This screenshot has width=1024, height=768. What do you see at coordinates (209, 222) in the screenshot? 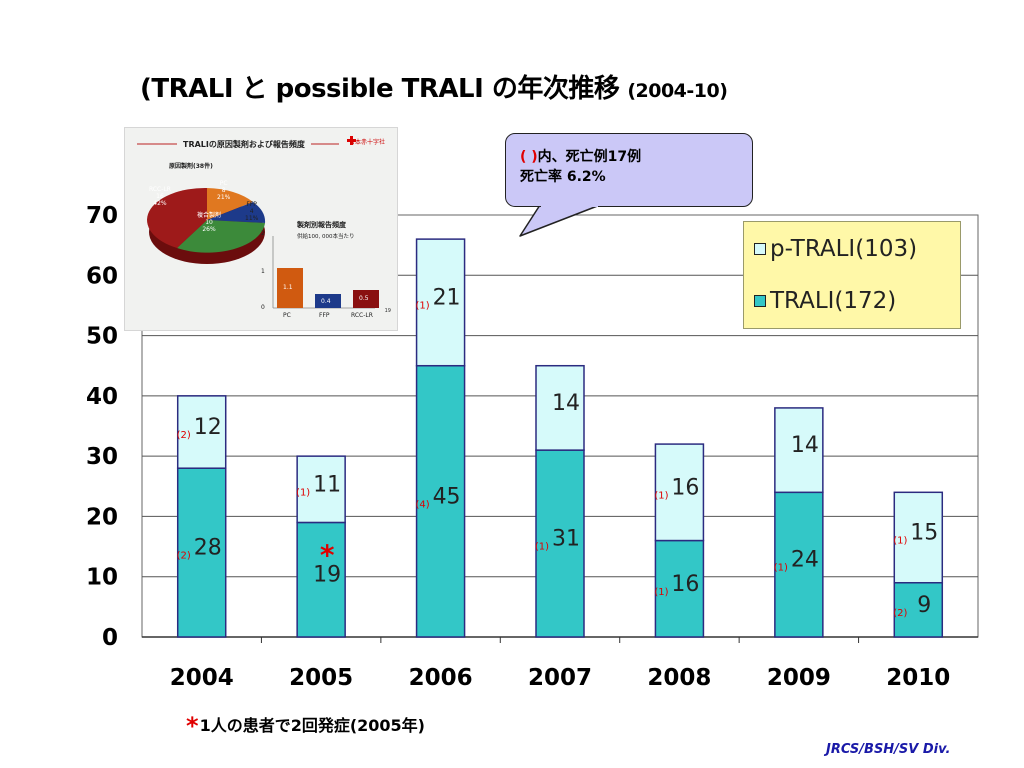
I see `inset-pie-label-combined: 複合製剤 10 26%` at bounding box center [209, 222].